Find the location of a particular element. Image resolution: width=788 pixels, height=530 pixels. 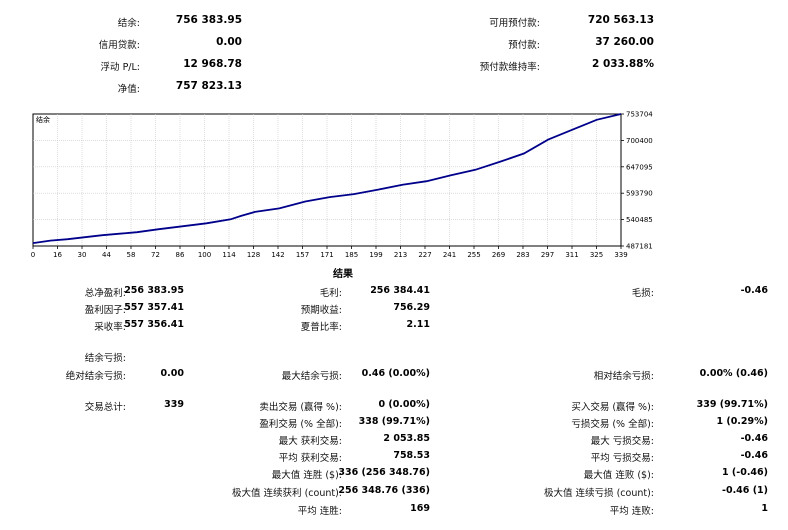

avg-loss-value: -0.46 is located at coordinates (754, 455).